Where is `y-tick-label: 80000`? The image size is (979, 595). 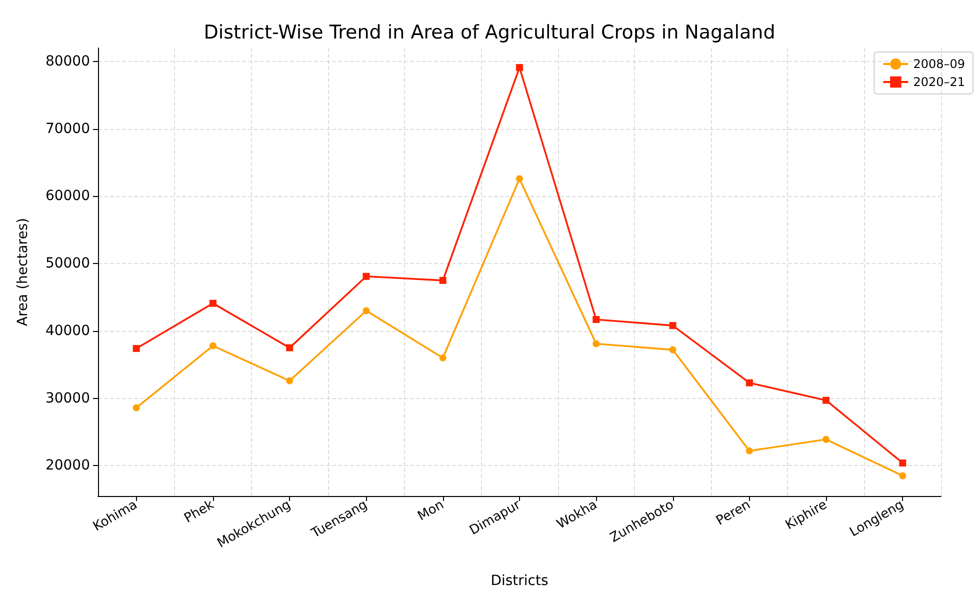
y-tick-label: 80000 is located at coordinates (67, 61).